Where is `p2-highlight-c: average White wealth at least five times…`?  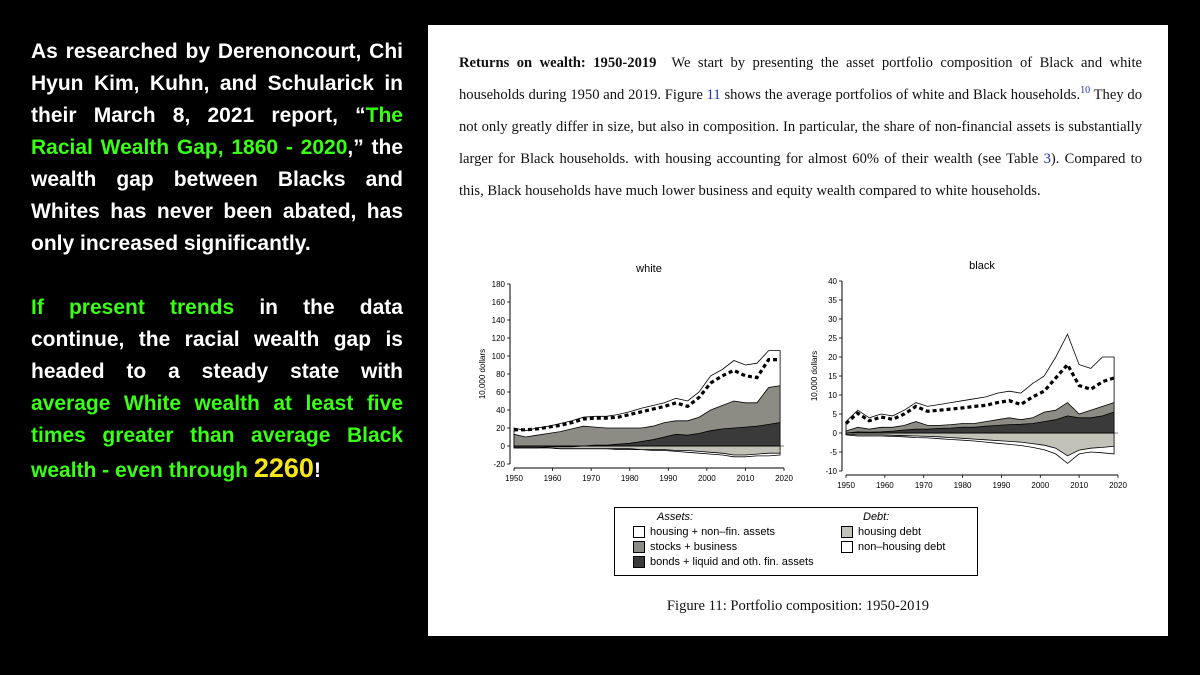 p2-highlight-c: average White wealth at least five times… is located at coordinates (217, 437).